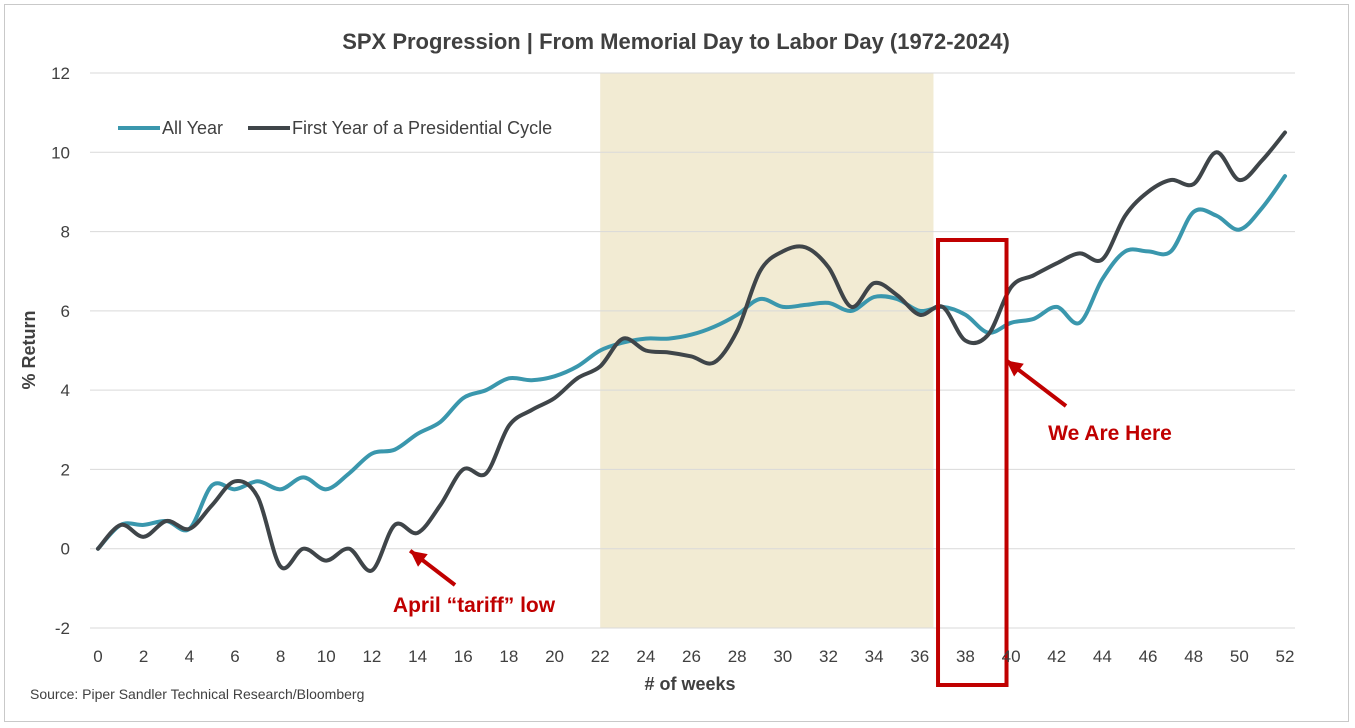 This screenshot has height=728, width=1355. I want to click on y-tick-label: 0, so click(65, 549).